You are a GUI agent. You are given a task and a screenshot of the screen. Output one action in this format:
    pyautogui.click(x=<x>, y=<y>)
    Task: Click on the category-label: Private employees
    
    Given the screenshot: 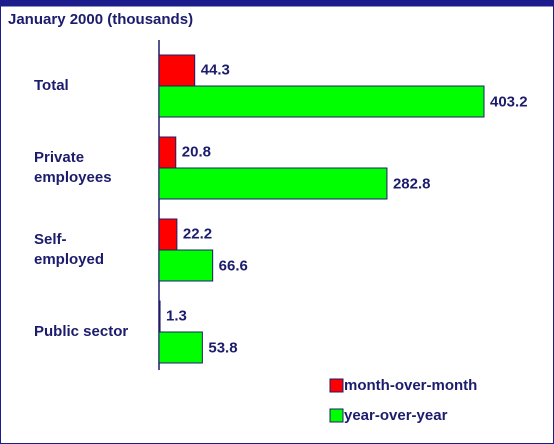 What is the action you would take?
    pyautogui.click(x=73, y=167)
    